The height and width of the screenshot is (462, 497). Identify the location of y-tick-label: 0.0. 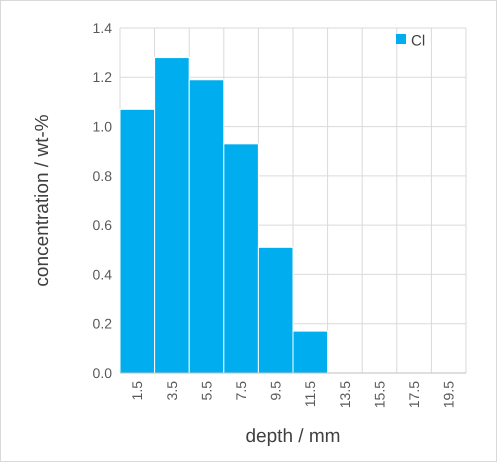
(102, 372).